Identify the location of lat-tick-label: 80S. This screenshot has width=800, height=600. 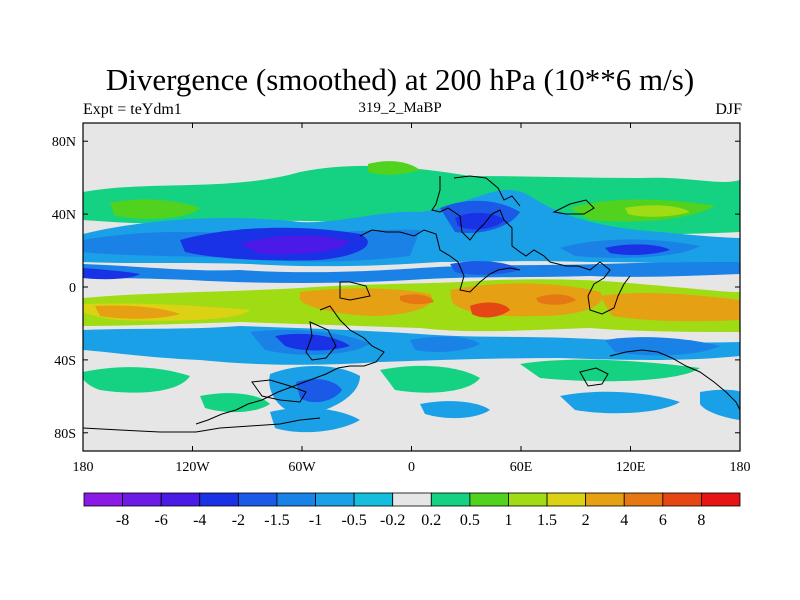
(65, 434).